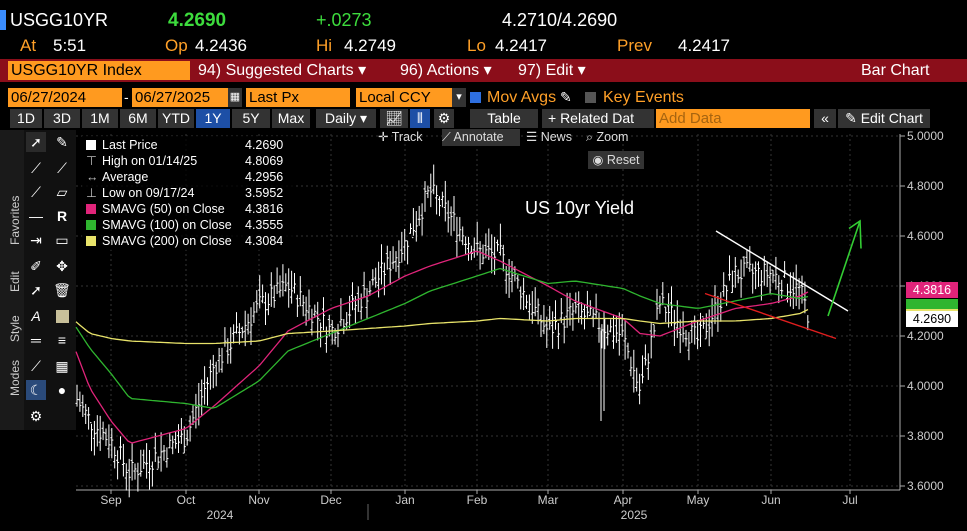 This screenshot has height=531, width=967. Describe the element at coordinates (15, 377) in the screenshot. I see `modes-tab: Modes` at that location.